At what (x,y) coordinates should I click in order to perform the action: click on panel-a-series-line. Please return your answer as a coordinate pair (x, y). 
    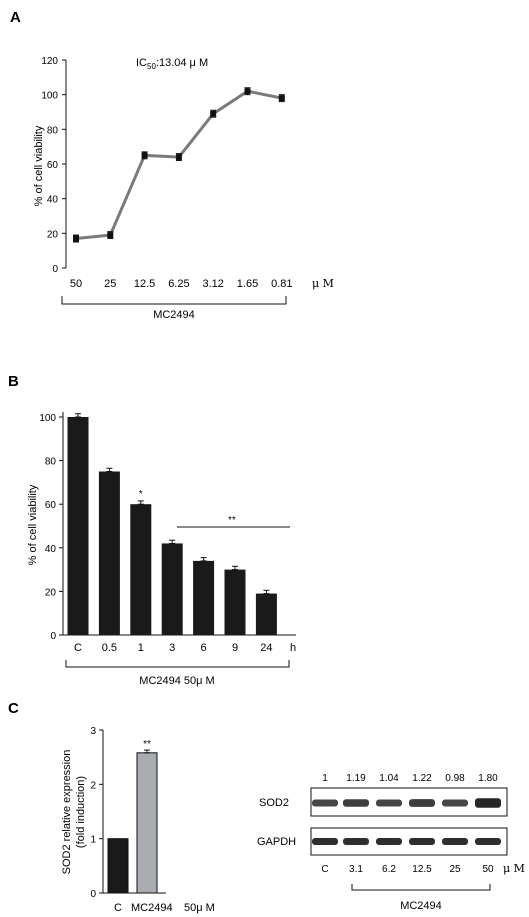
    Looking at the image, I should click on (179, 165).